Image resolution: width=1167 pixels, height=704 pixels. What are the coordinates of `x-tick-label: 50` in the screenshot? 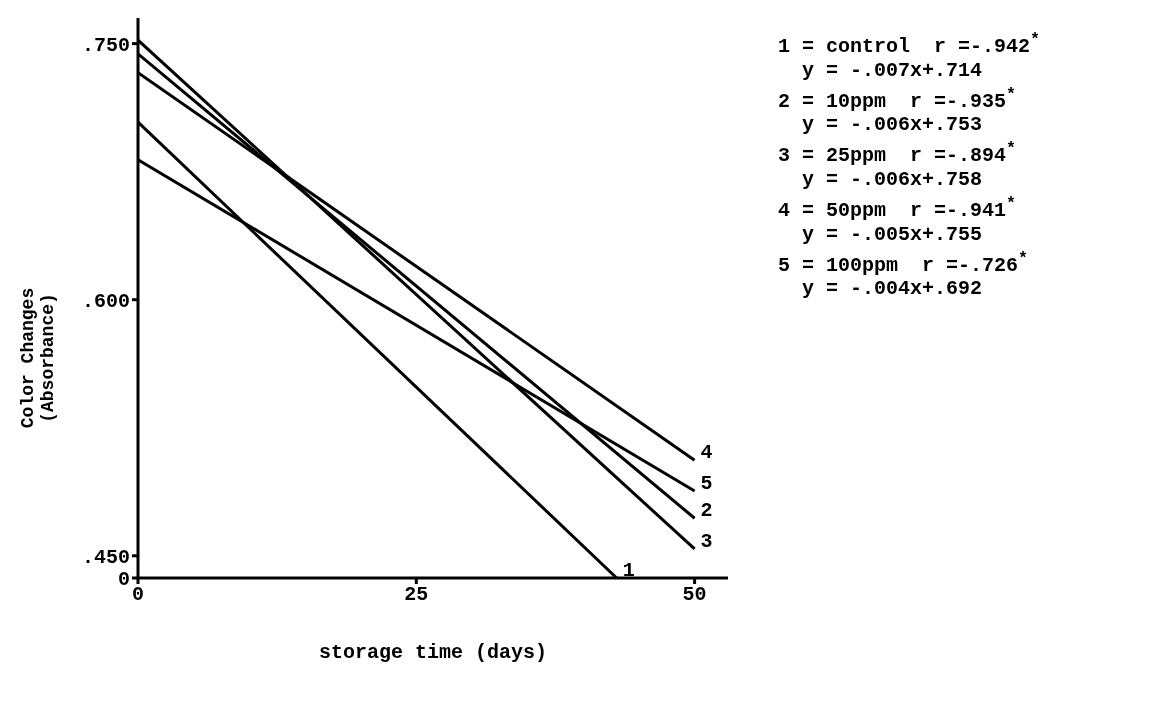 It's located at (694, 595).